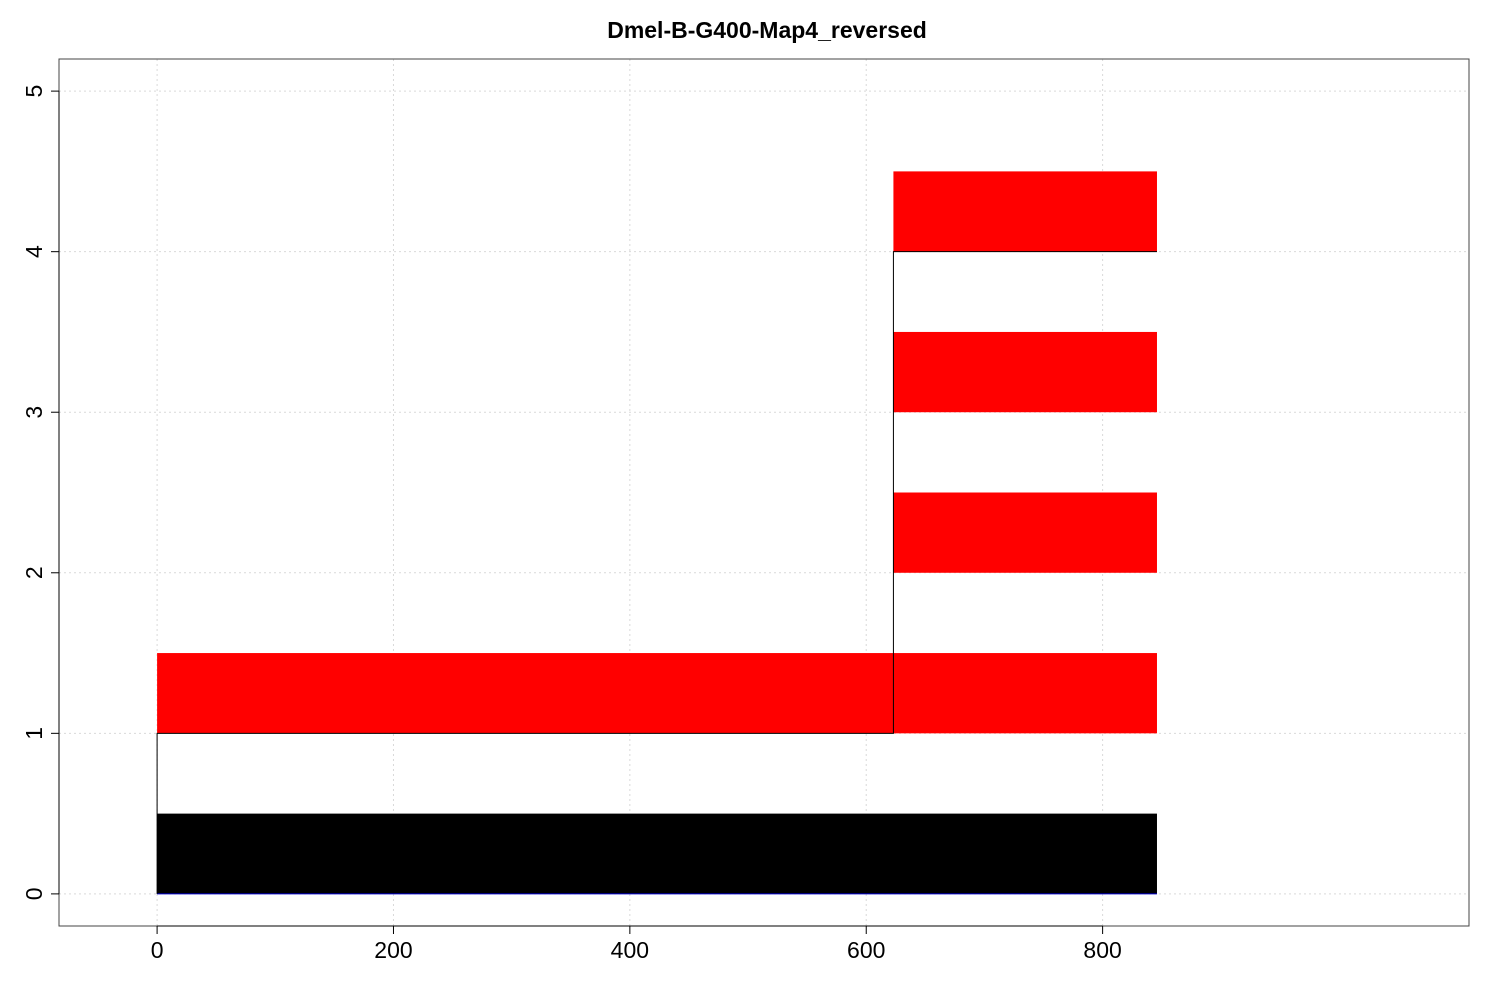 This screenshot has height=1000, width=1500. I want to click on x-tick-label: 400, so click(630, 950).